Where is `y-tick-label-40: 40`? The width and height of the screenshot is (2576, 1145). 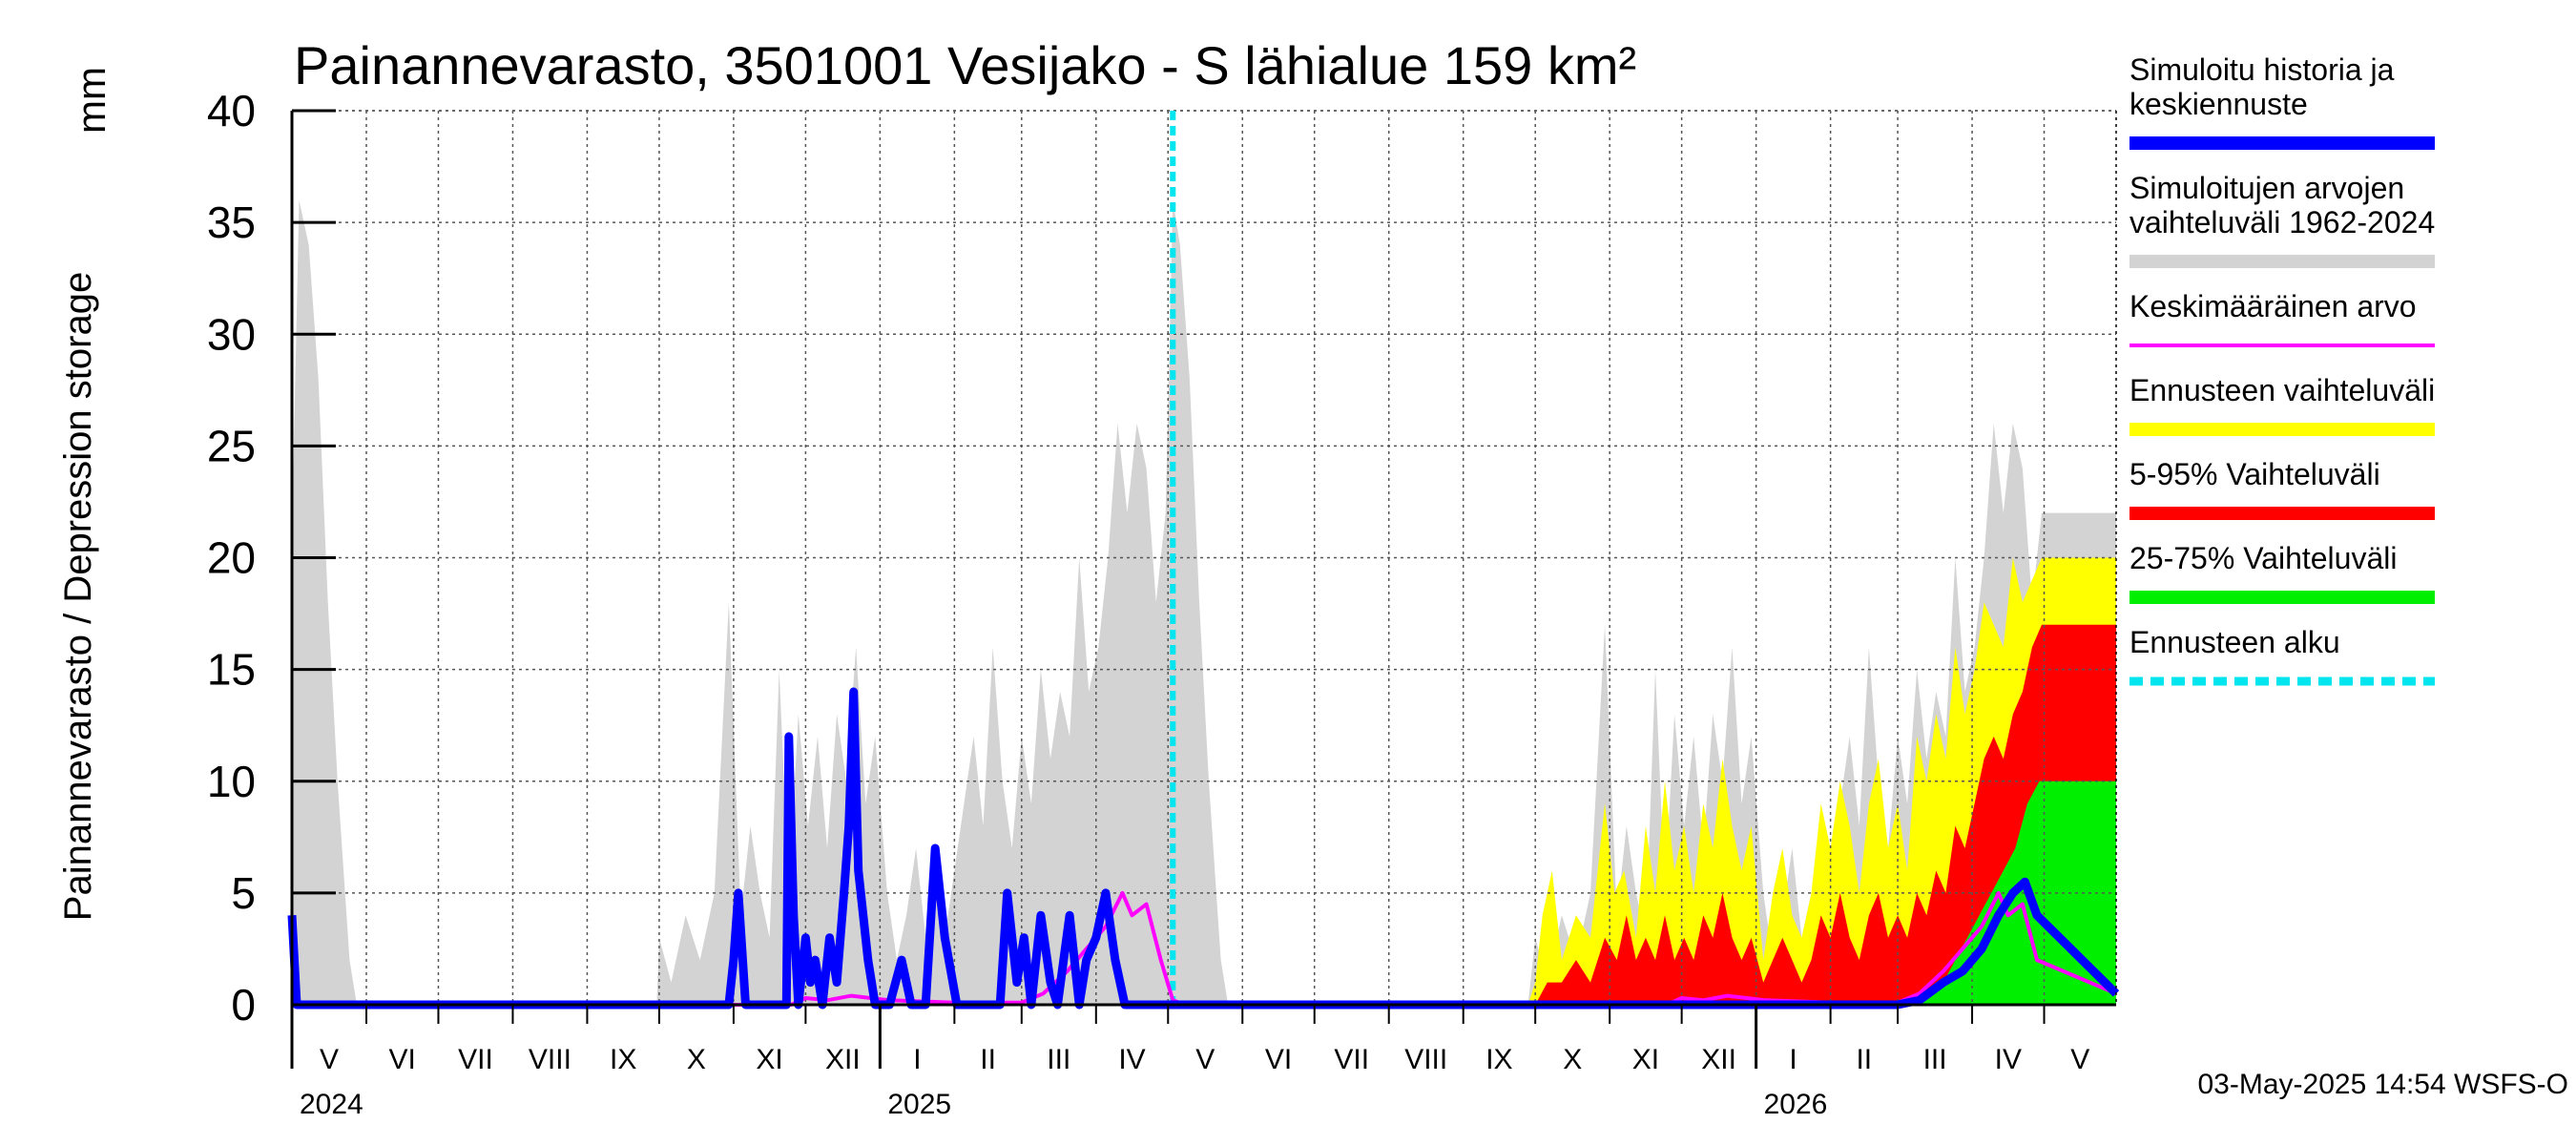 y-tick-label-40: 40 is located at coordinates (231, 110).